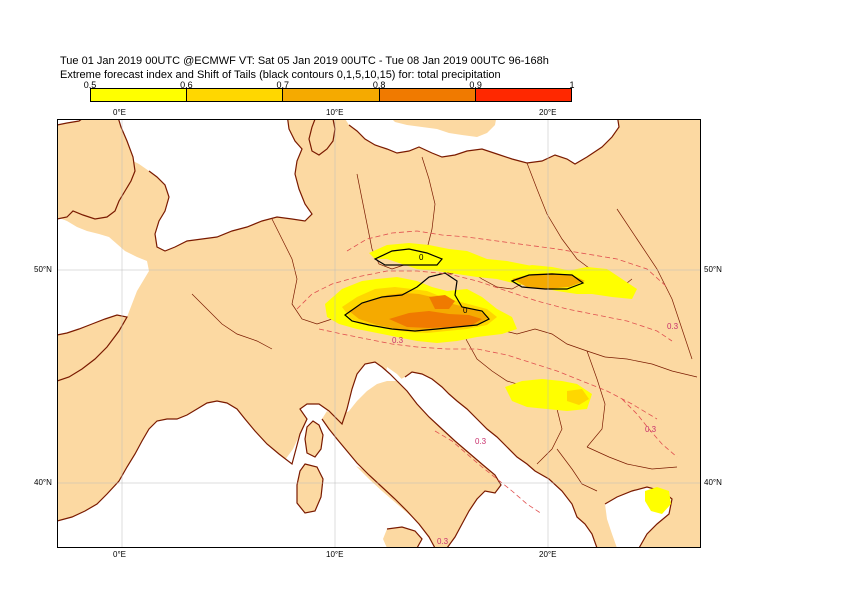  Describe the element at coordinates (457, 437) in the screenshot. I see `adriatic-sea` at that location.